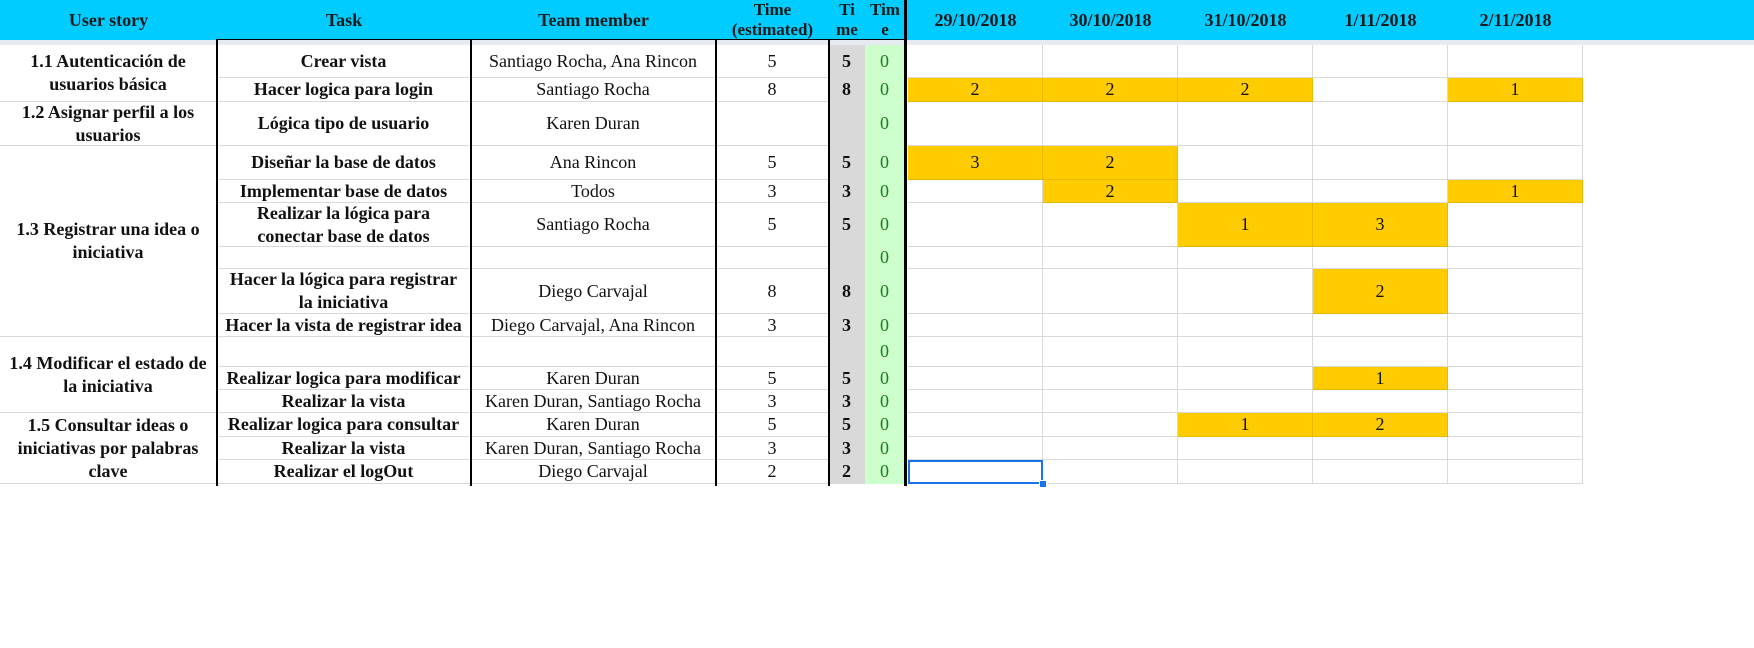  I want to click on team-member-cell: Diego Carvajal, Ana Rincon, so click(593, 325).